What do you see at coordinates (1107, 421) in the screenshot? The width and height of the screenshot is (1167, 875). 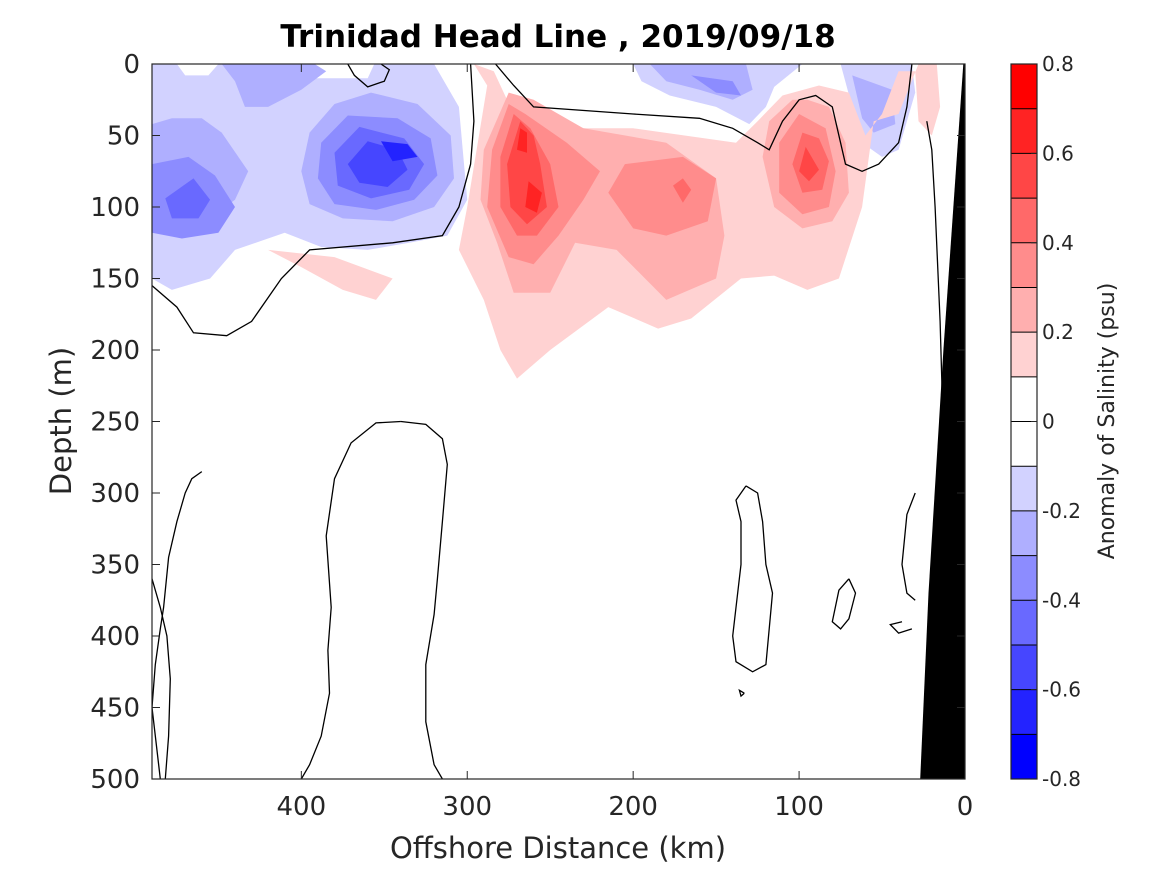 I see `colorbar-label: Anomaly of Salinity (psu)` at bounding box center [1107, 421].